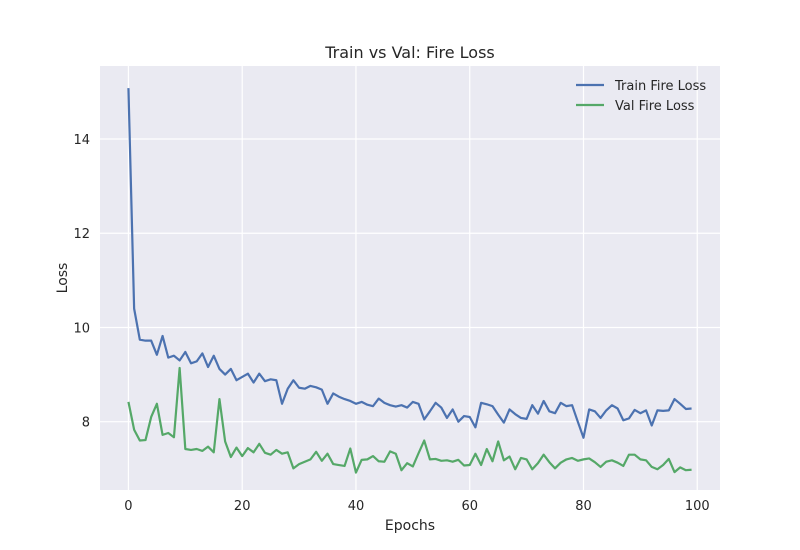  I want to click on x-tick-label: 60, so click(469, 506).